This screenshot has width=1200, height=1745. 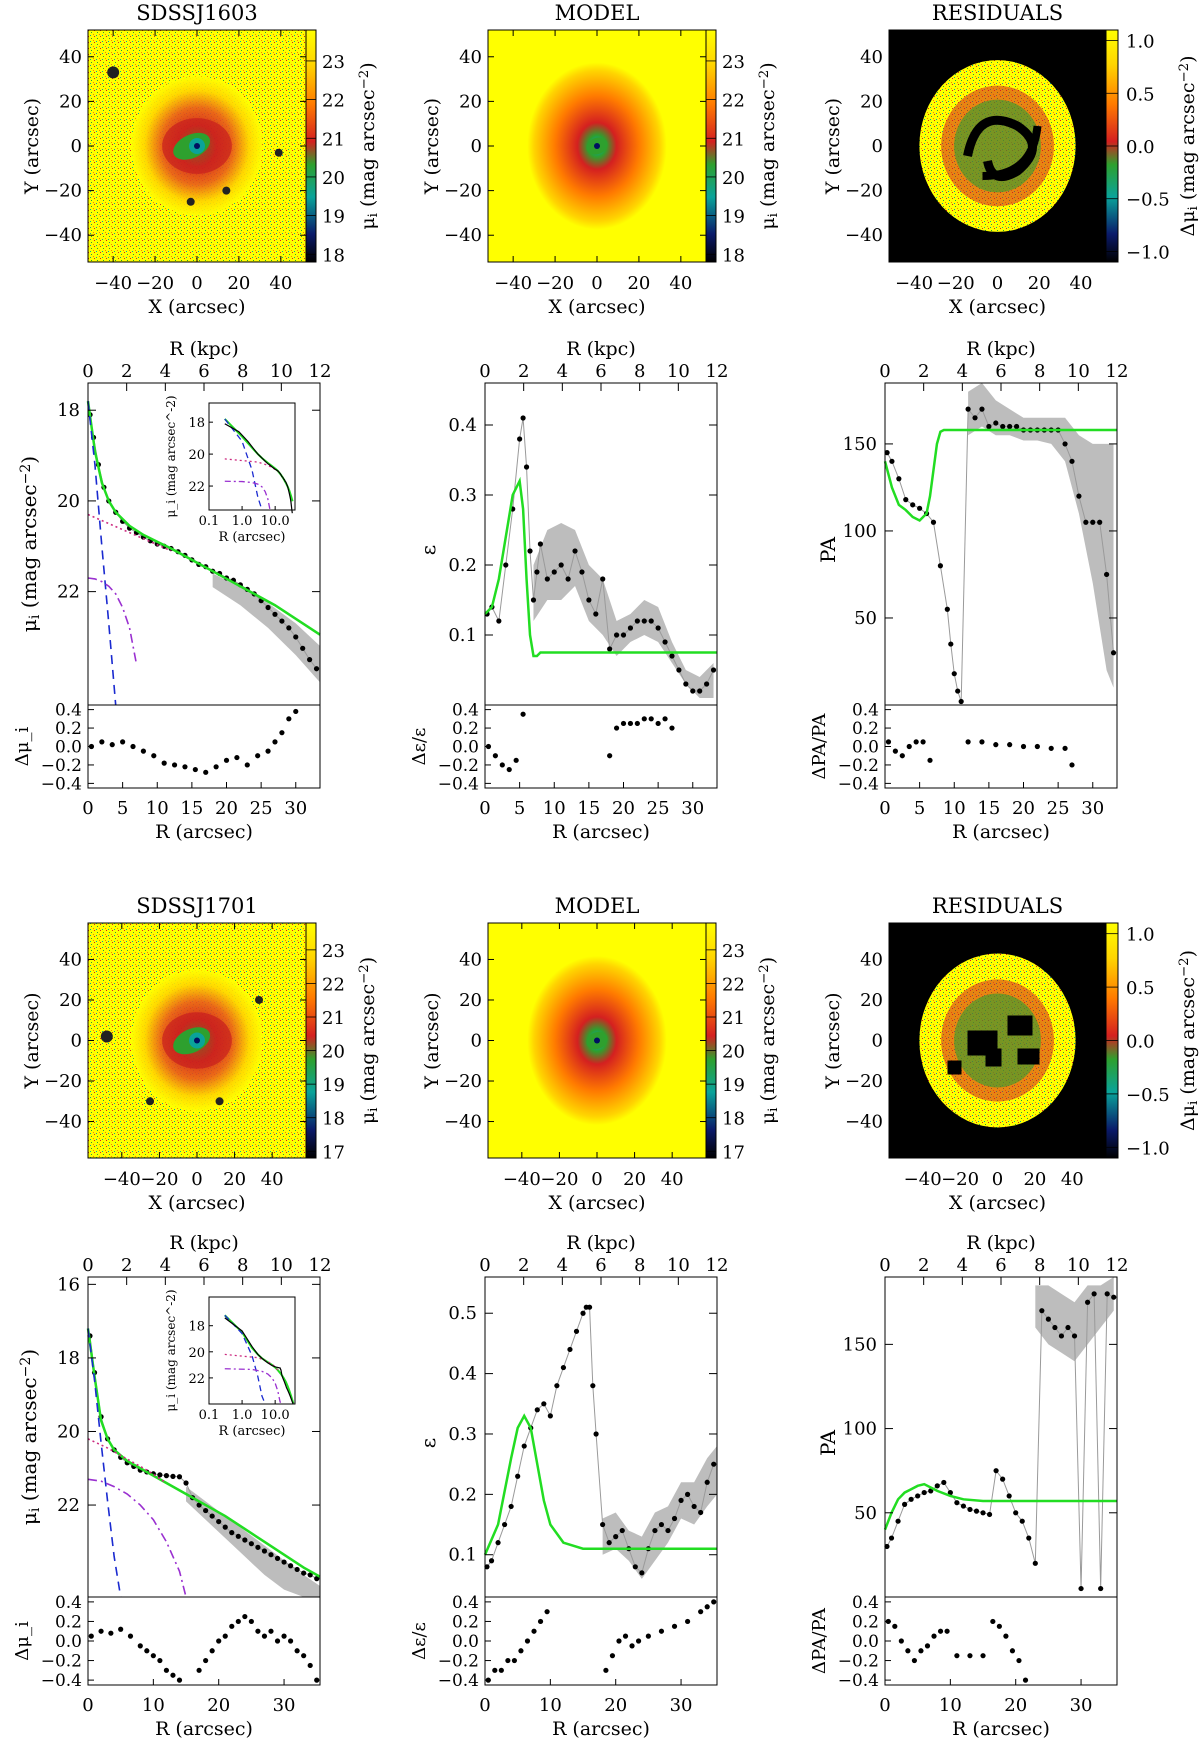 I want to click on residual-y-tick-label: 0.2, so click(x=465, y=1622).